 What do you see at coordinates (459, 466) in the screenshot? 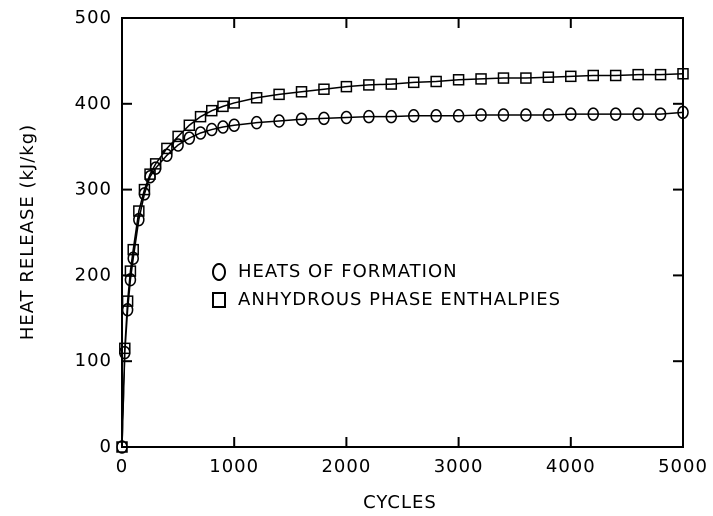
I see `x-tick-label: 3000` at bounding box center [459, 466].